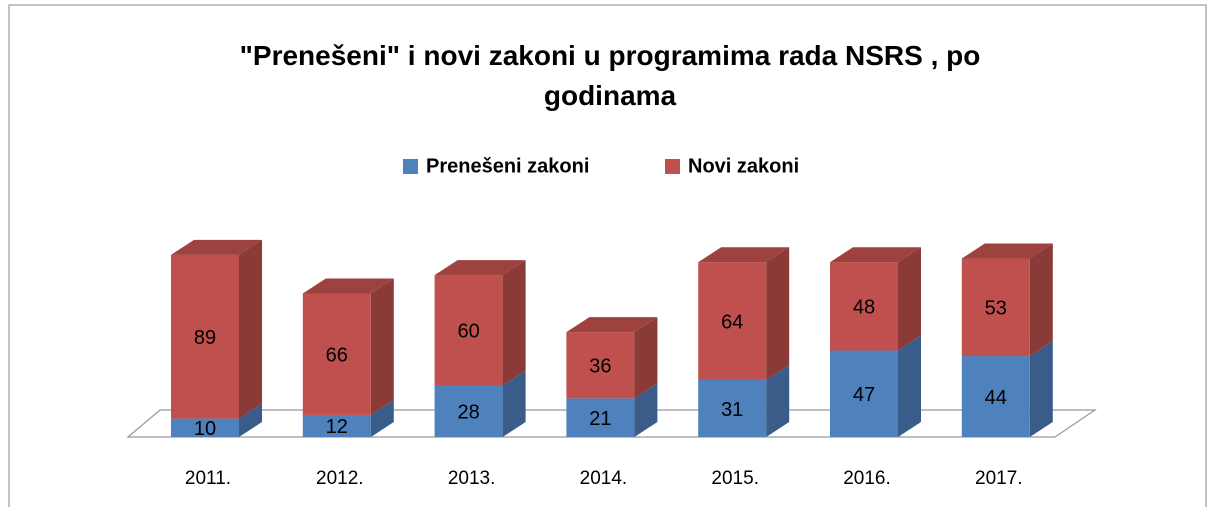 This screenshot has width=1207, height=507. What do you see at coordinates (999, 478) in the screenshot?
I see `x-tick-label: 2017.` at bounding box center [999, 478].